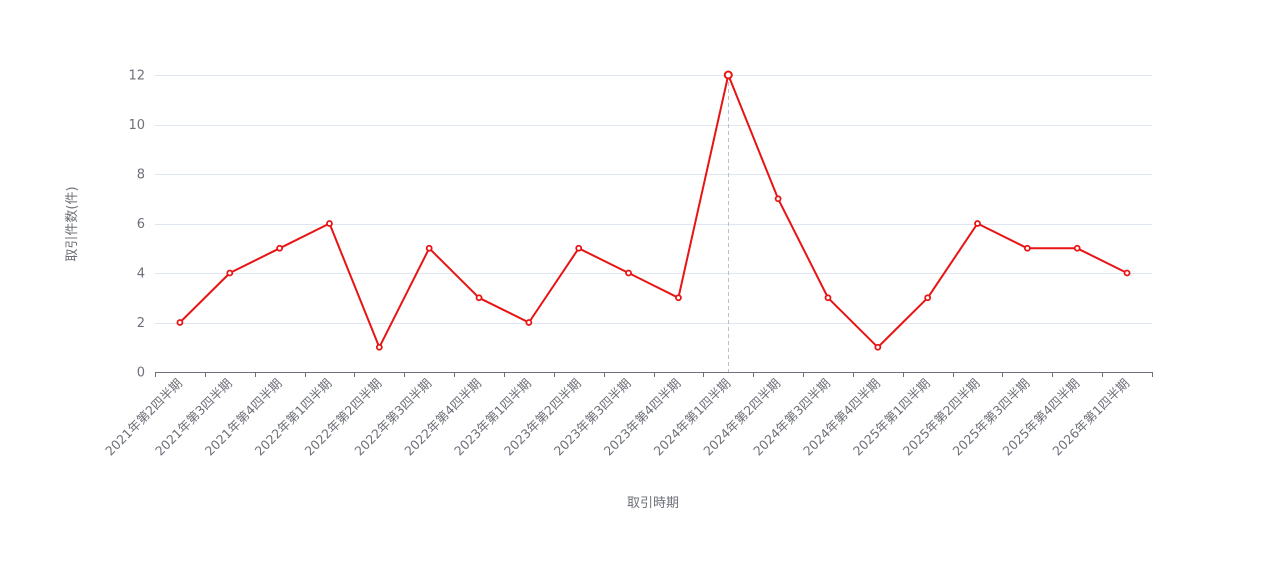 This screenshot has width=1280, height=566. Describe the element at coordinates (141, 274) in the screenshot. I see `y-tick-label: 4` at that location.